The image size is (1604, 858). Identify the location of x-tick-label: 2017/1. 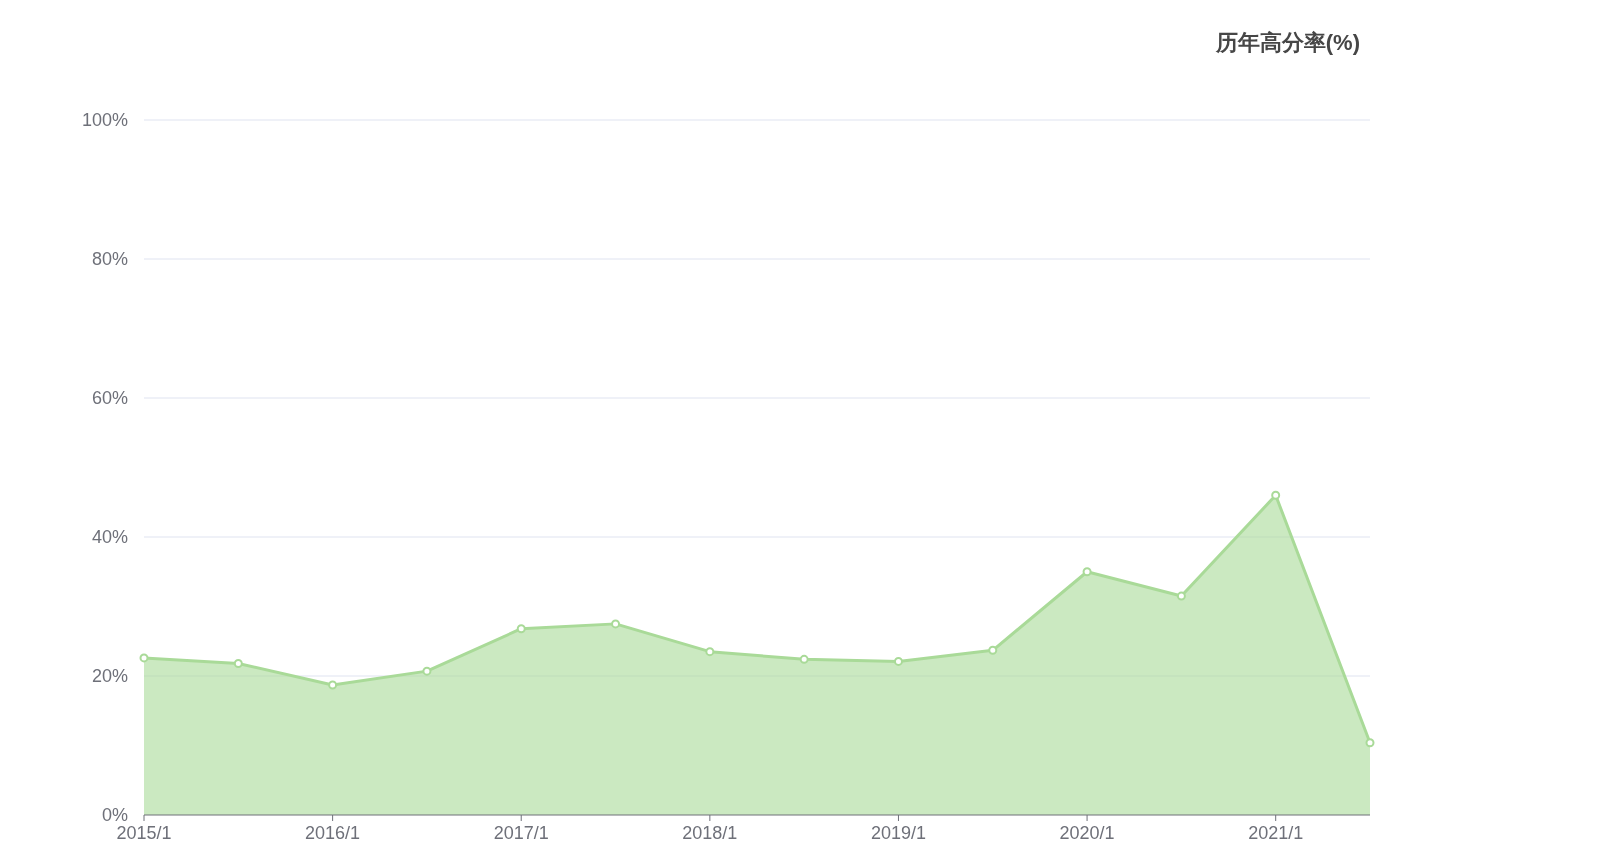
(521, 833).